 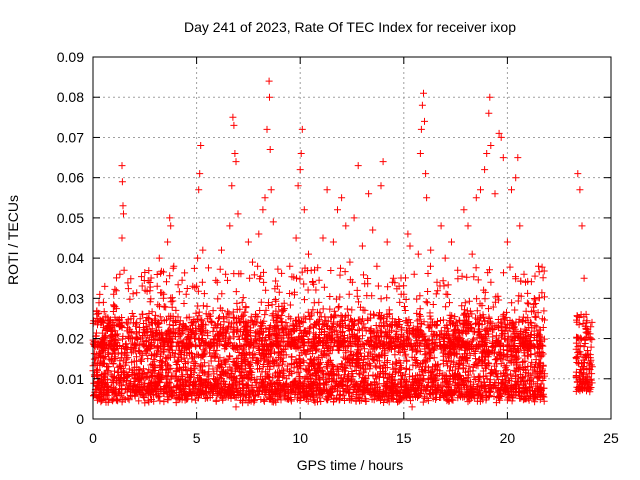 What do you see at coordinates (611, 438) in the screenshot?
I see `x-tick-label: 25` at bounding box center [611, 438].